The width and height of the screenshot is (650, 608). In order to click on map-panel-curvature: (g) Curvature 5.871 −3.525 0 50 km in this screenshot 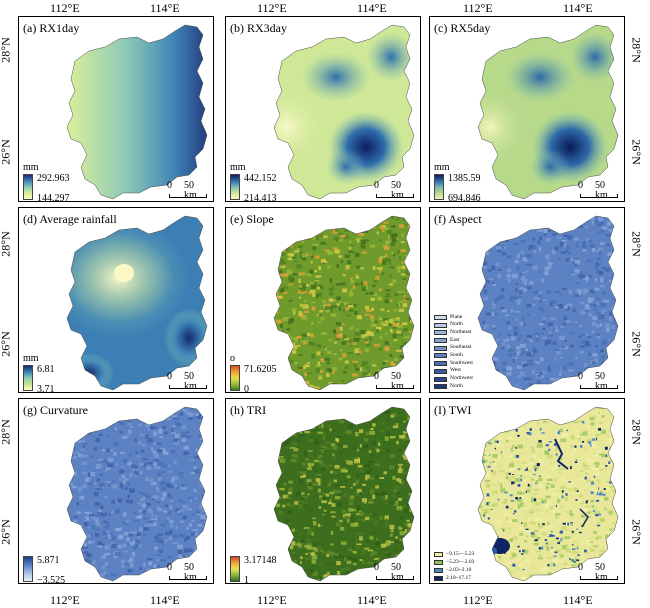, I will do `click(116, 491)`.